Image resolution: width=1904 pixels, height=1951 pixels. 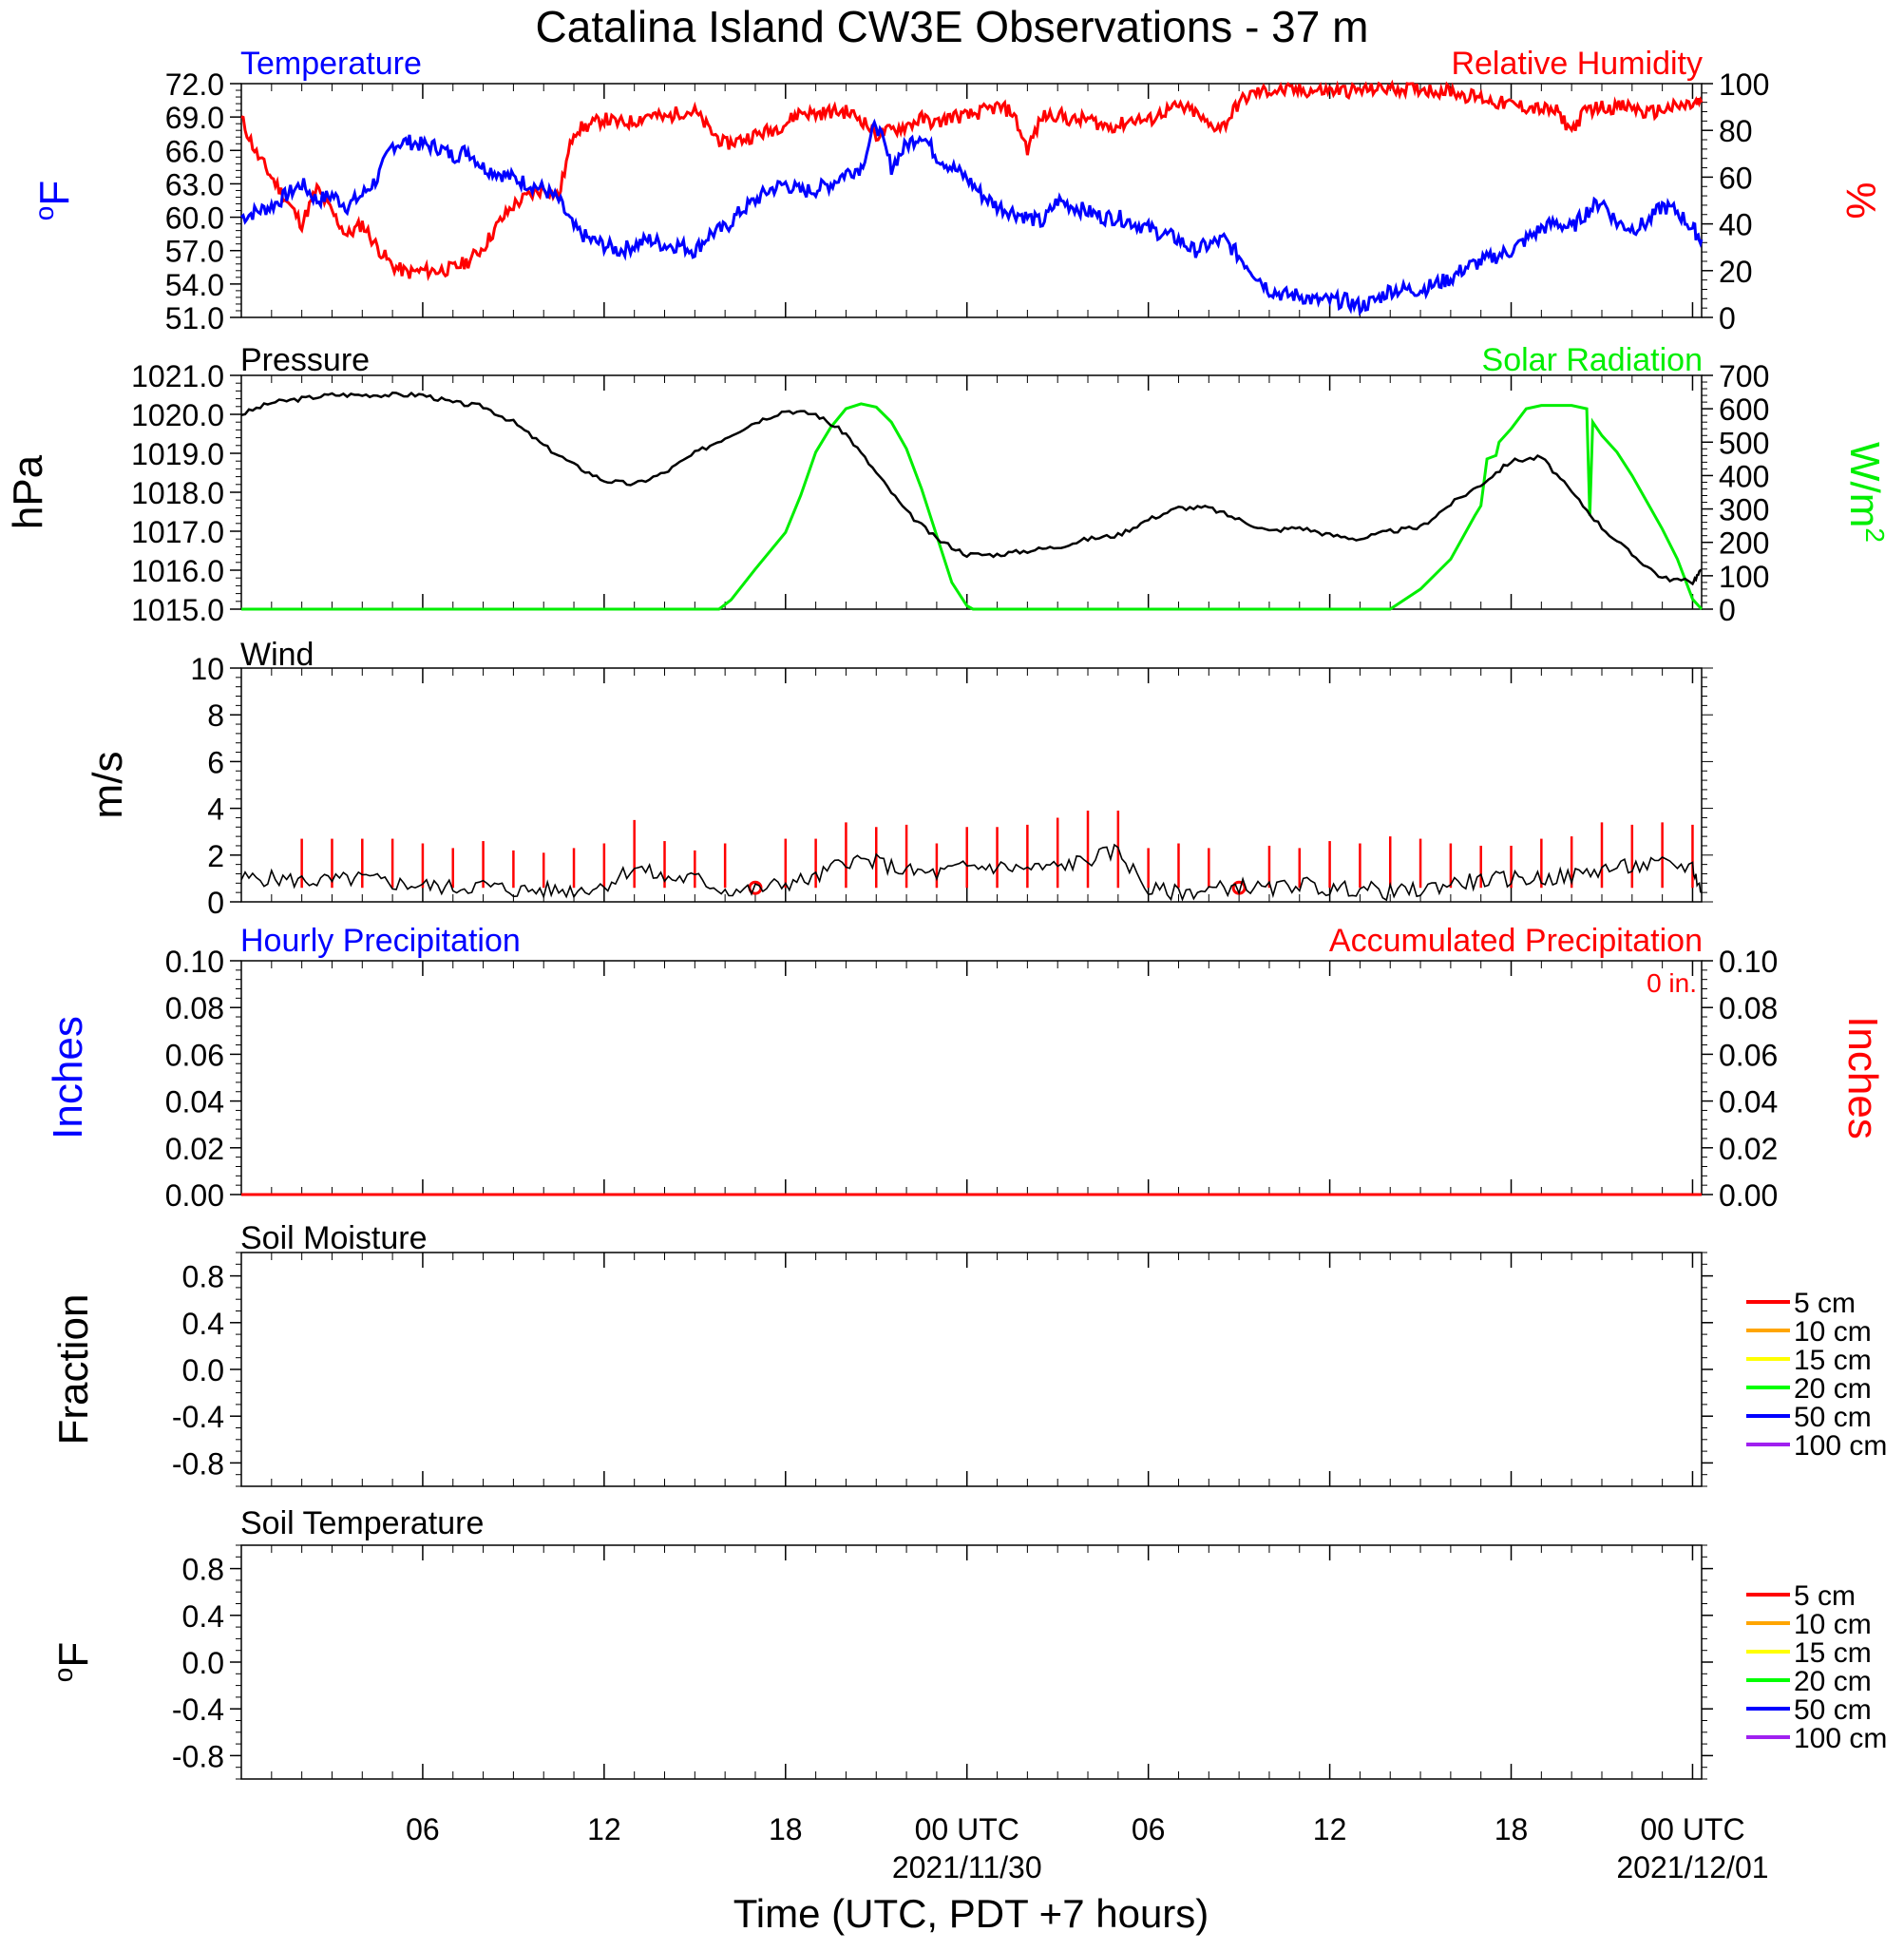 I want to click on legend-label: 100 cm, so click(x=1840, y=1739).